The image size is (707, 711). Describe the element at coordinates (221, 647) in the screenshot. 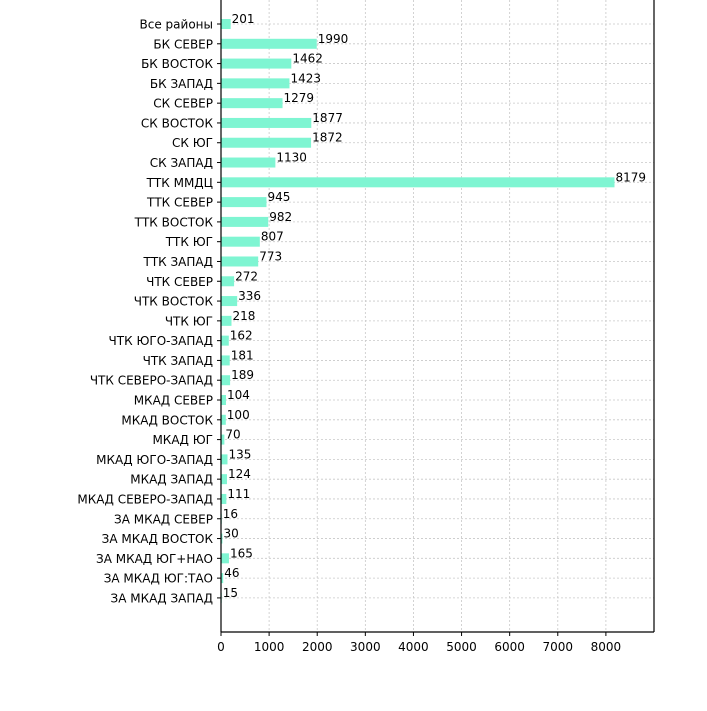

I see `x-tick-label: 0` at that location.